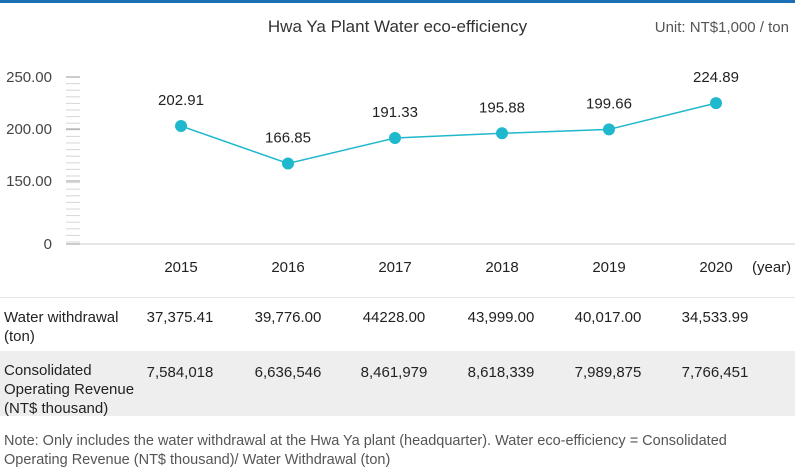  I want to click on x-tick-label: 2015, so click(180, 267).